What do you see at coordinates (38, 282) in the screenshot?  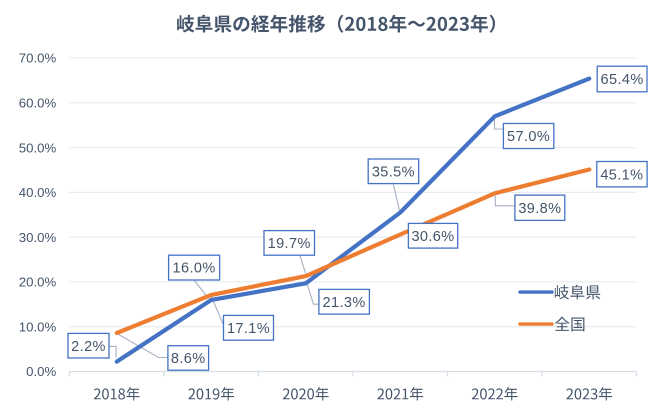 I see `svg-text: 20.0%` at bounding box center [38, 282].